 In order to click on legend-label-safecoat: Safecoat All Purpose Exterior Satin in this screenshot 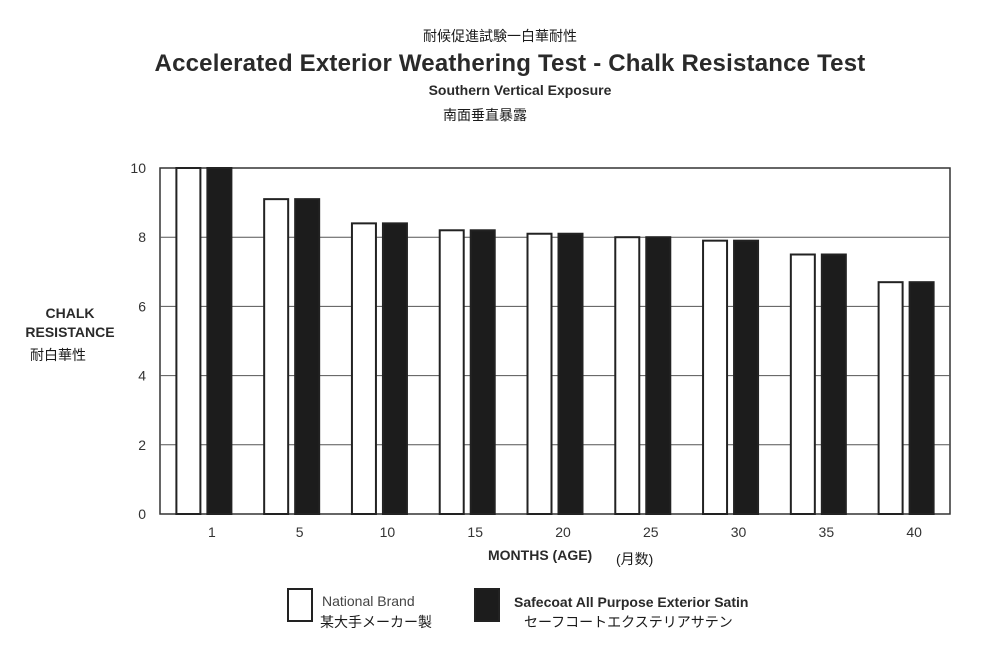, I will do `click(631, 602)`.